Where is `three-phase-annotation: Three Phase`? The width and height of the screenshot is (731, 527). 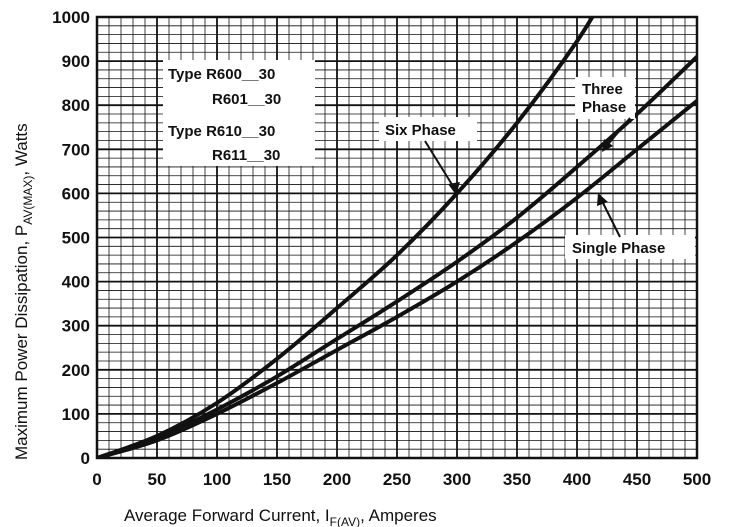
three-phase-annotation: Three Phase is located at coordinates (605, 114).